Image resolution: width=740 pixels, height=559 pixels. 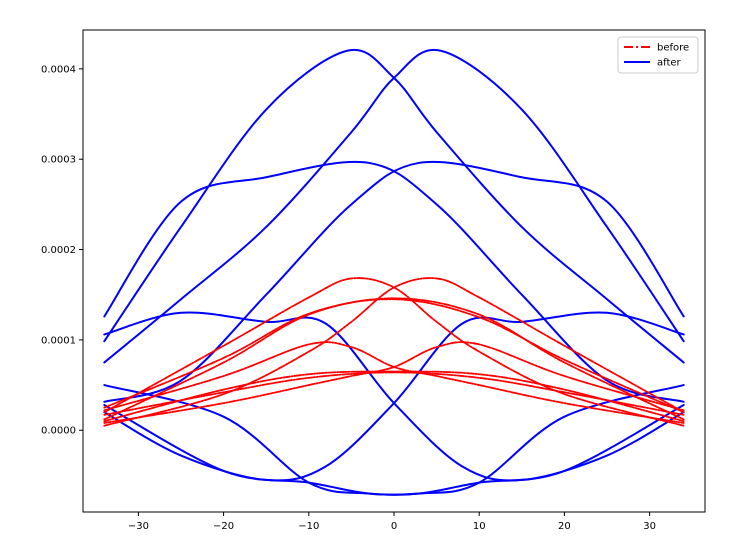 I want to click on legend-label-after: after, so click(x=669, y=63).